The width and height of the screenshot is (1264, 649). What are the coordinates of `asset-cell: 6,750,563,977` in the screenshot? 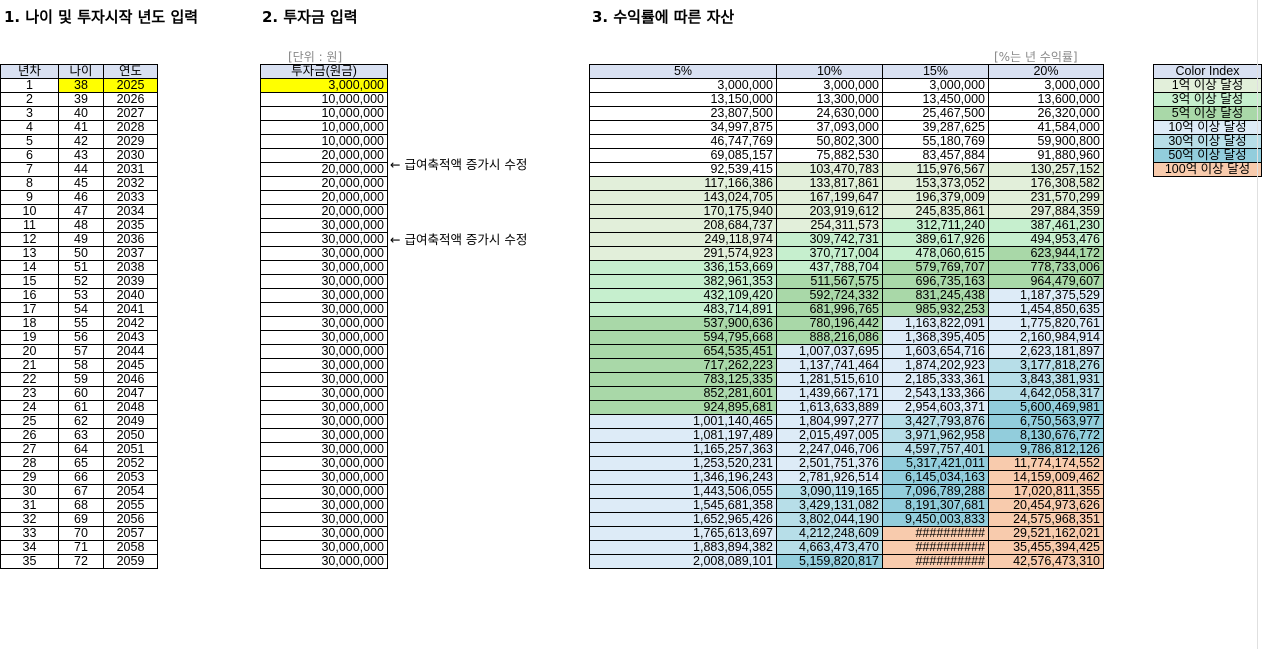 It's located at (1046, 421).